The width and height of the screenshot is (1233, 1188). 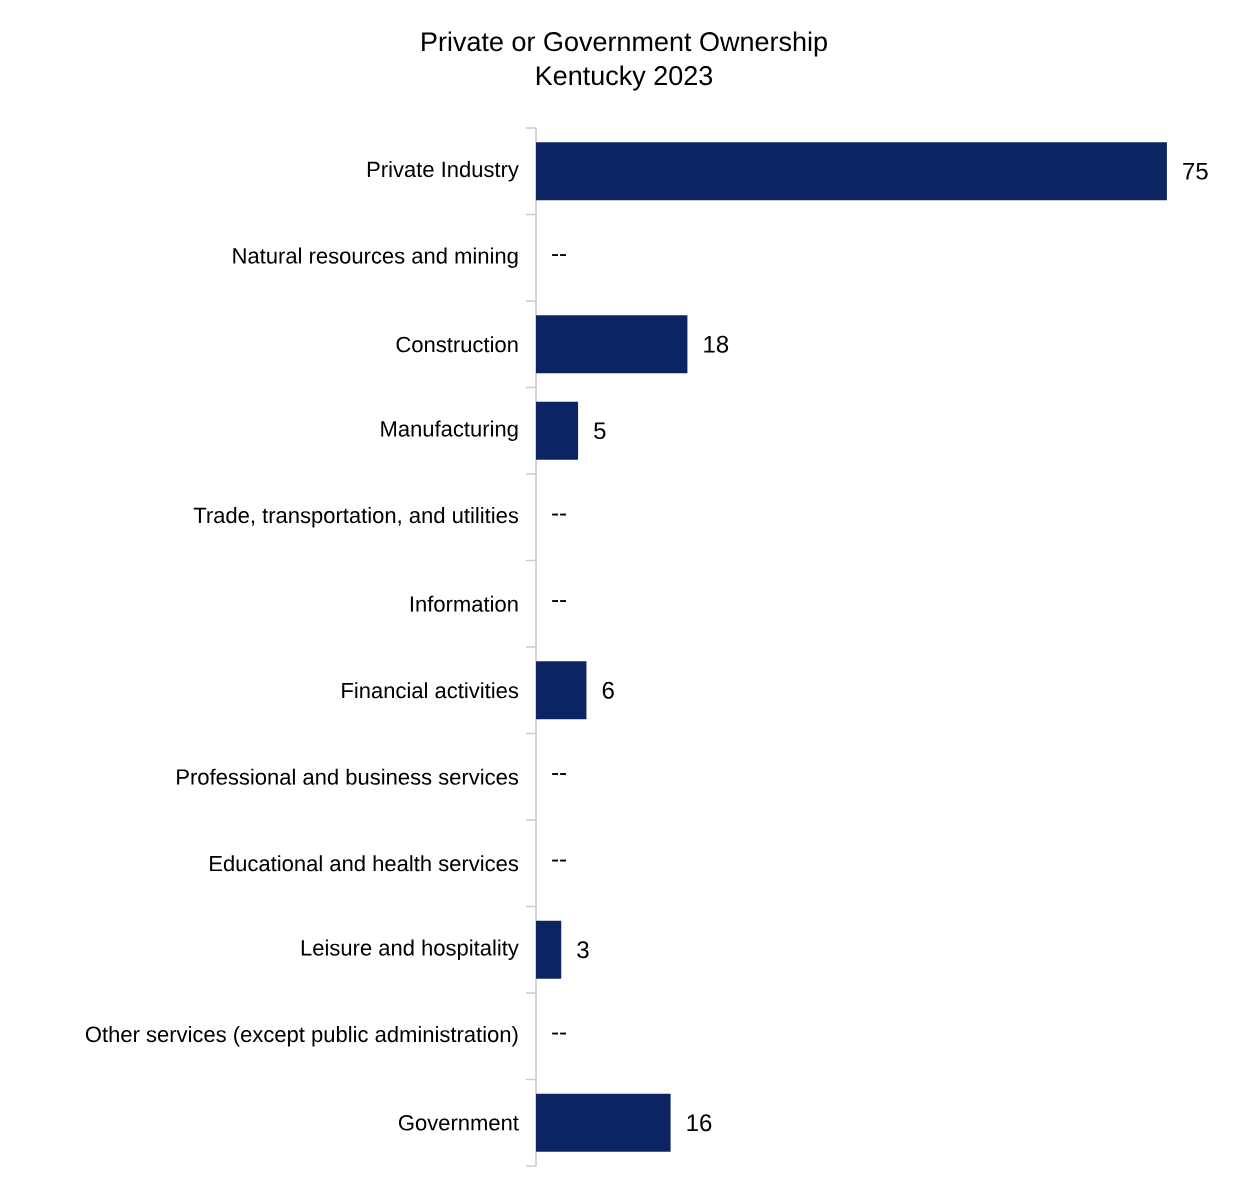 I want to click on y-tick-label: Leisure and hospitality, so click(x=410, y=949).